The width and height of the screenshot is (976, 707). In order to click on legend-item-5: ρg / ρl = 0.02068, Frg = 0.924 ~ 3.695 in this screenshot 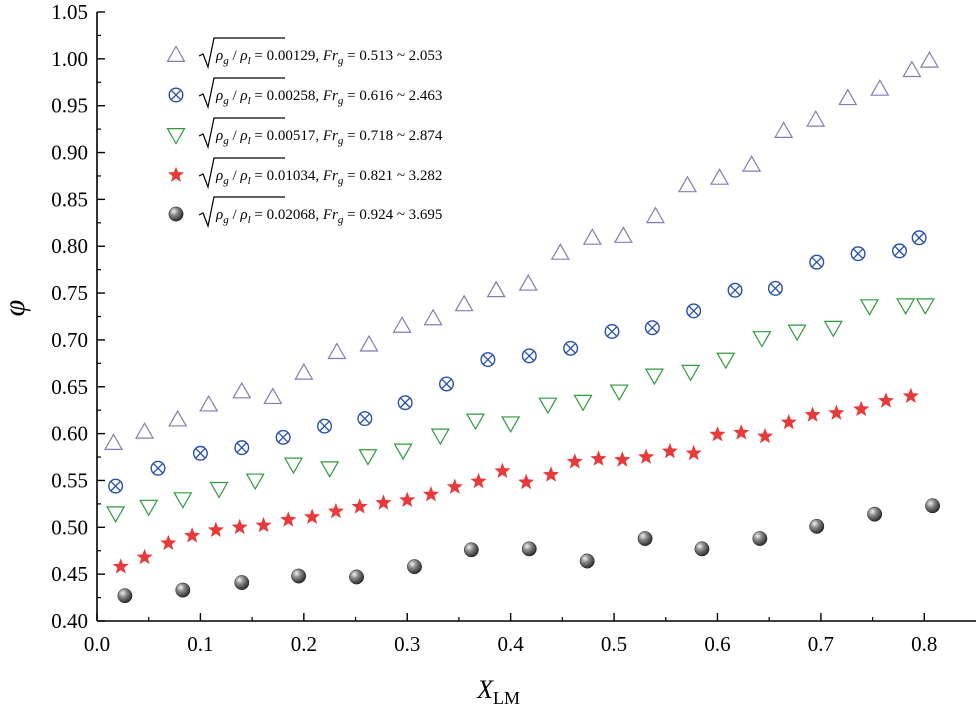, I will do `click(305, 212)`.